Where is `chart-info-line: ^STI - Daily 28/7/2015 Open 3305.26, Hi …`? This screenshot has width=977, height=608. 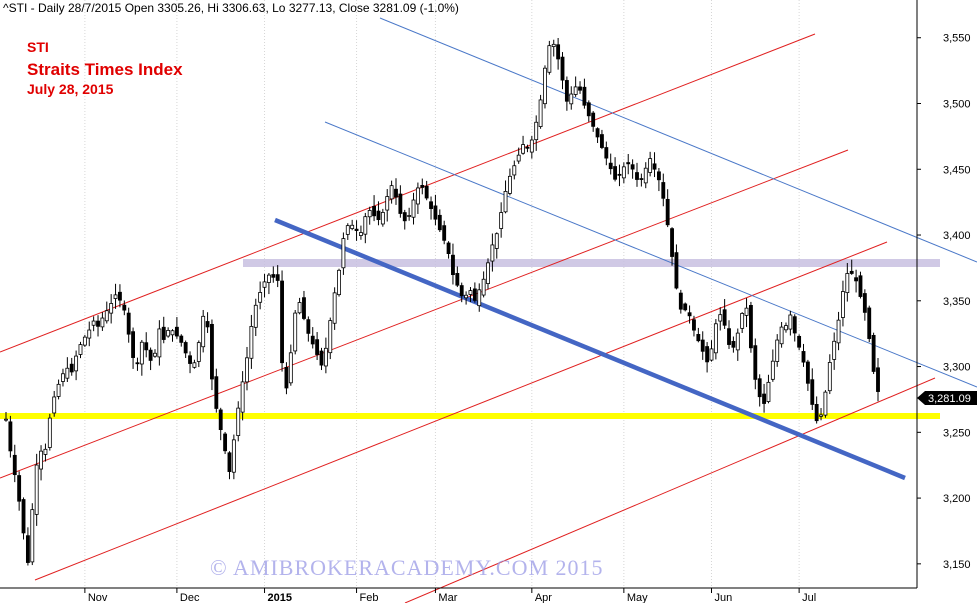 chart-info-line: ^STI - Daily 28/7/2015 Open 3305.26, Hi … is located at coordinates (231, 8).